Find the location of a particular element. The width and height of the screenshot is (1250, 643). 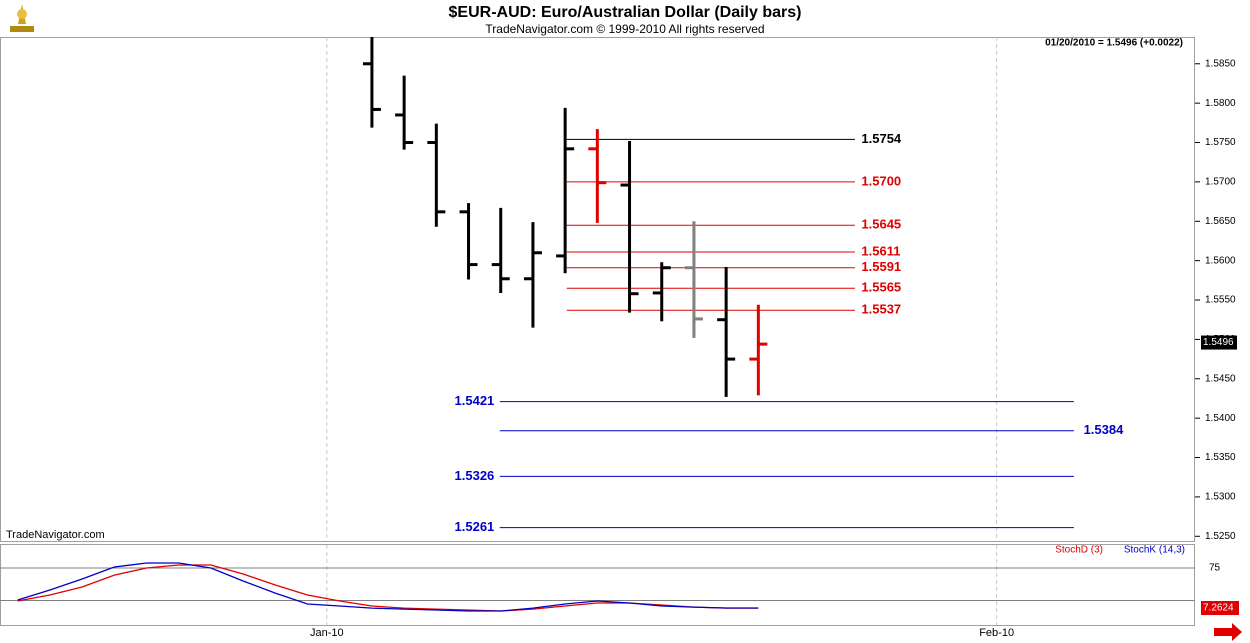

stoch-line is located at coordinates (388, 587).